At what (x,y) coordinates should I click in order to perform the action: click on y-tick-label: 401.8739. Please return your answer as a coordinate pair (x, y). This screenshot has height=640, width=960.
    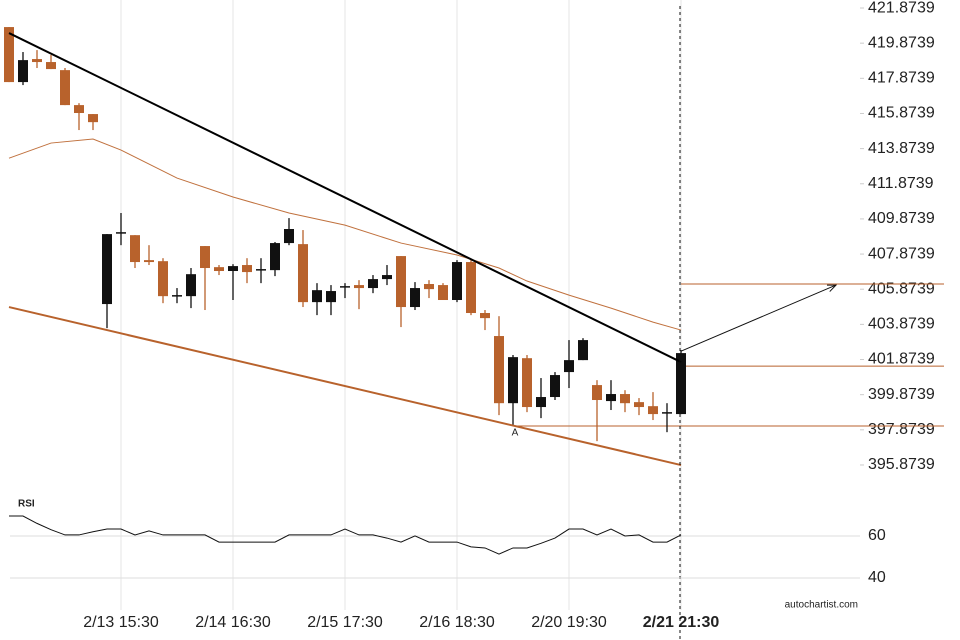
    Looking at the image, I should click on (901, 359).